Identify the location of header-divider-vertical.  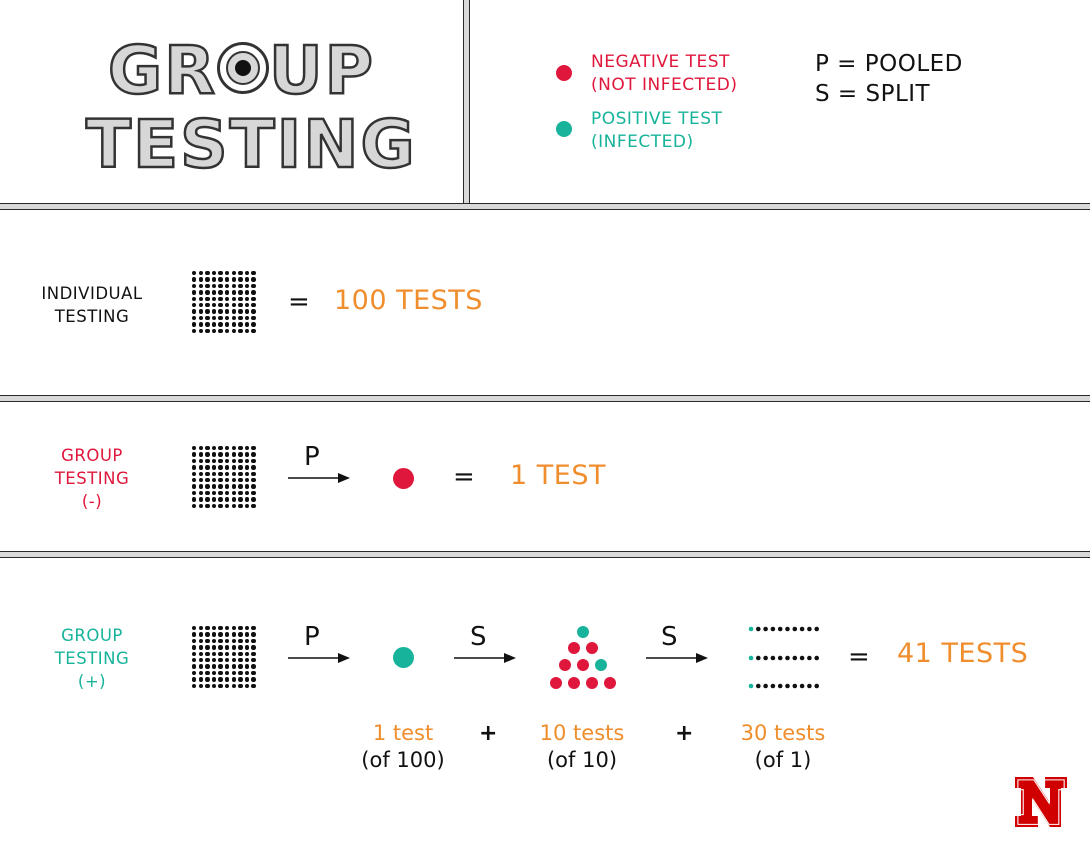
(466, 102).